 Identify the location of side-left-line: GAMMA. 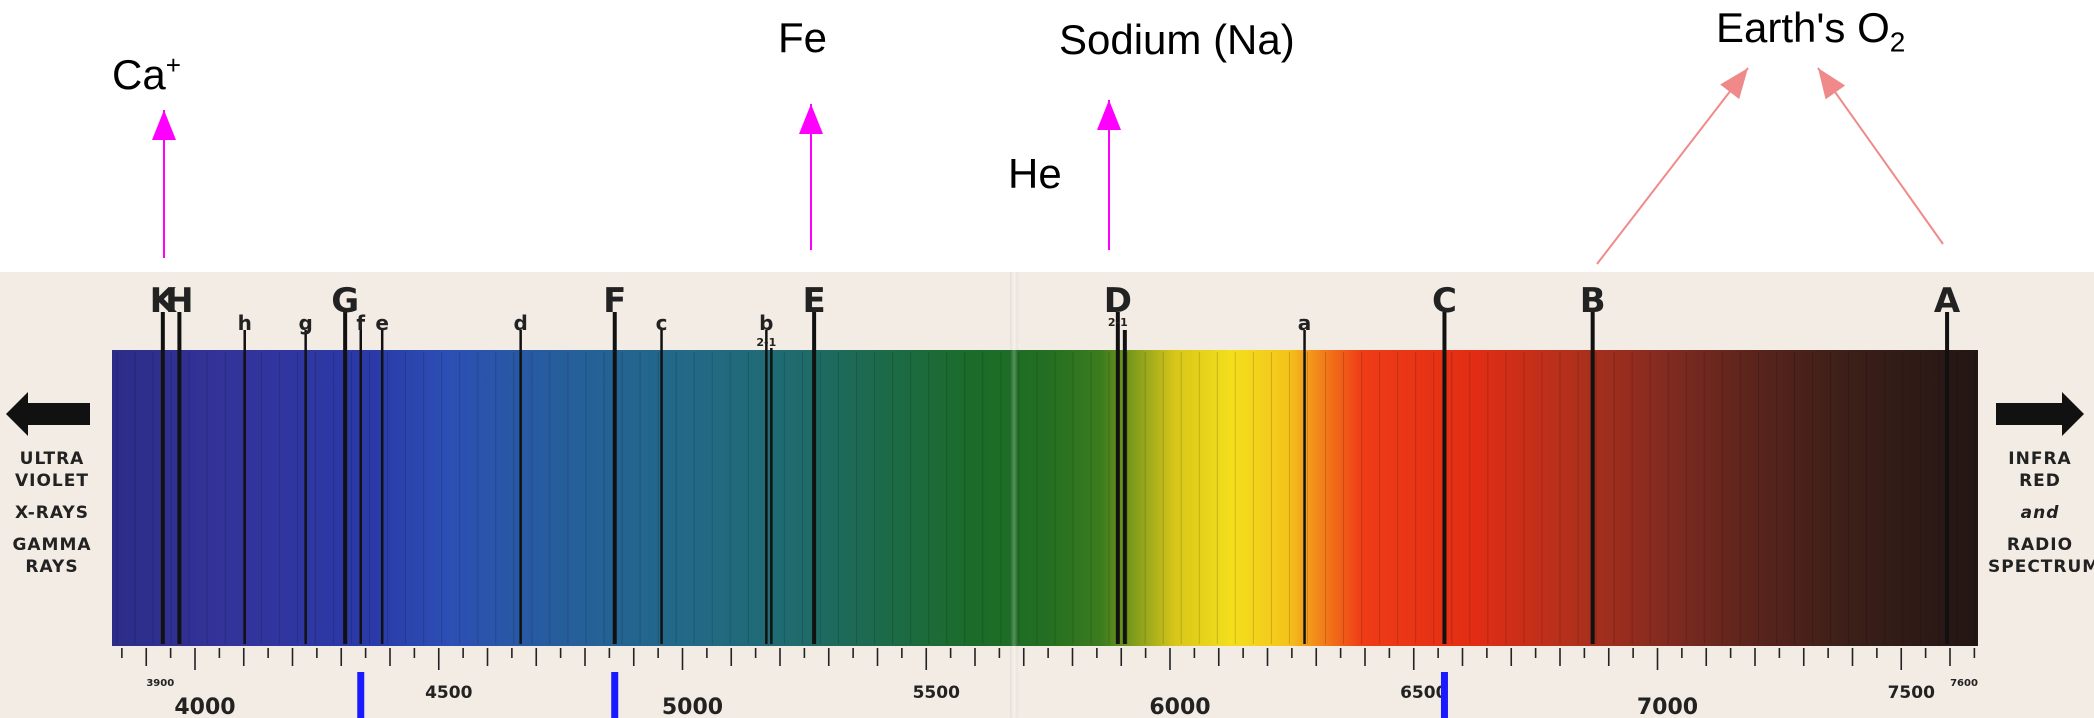
(52, 545).